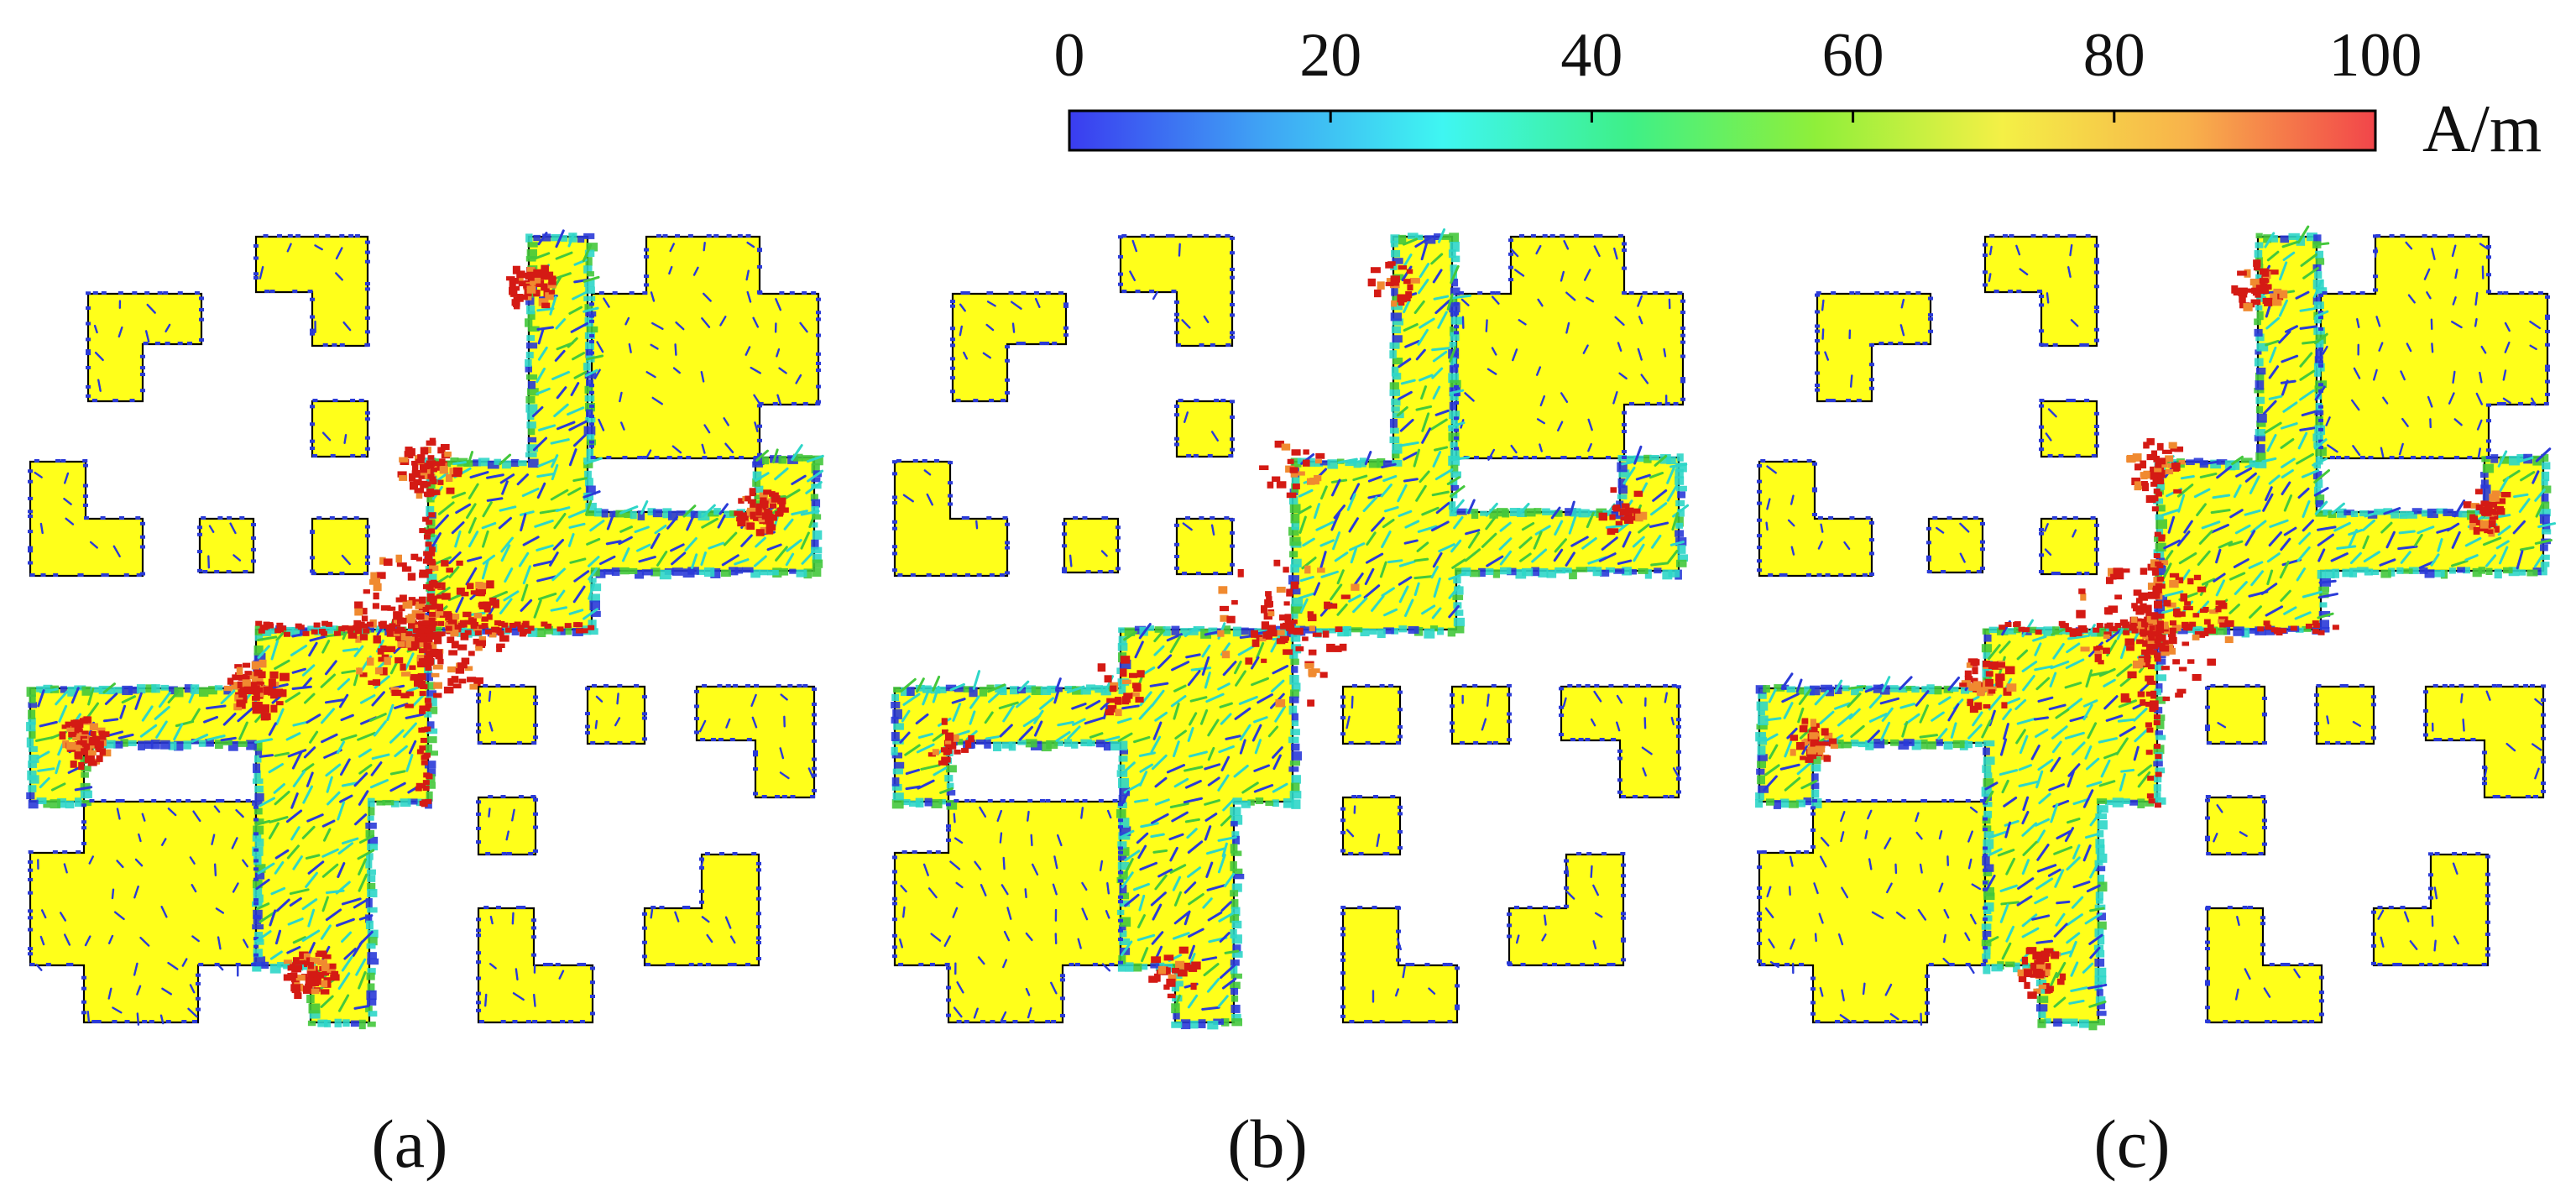 The height and width of the screenshot is (1197, 2576). What do you see at coordinates (1738, 72) in the screenshot?
I see `colorbar-ticks: 0 20 40 60 80 100` at bounding box center [1738, 72].